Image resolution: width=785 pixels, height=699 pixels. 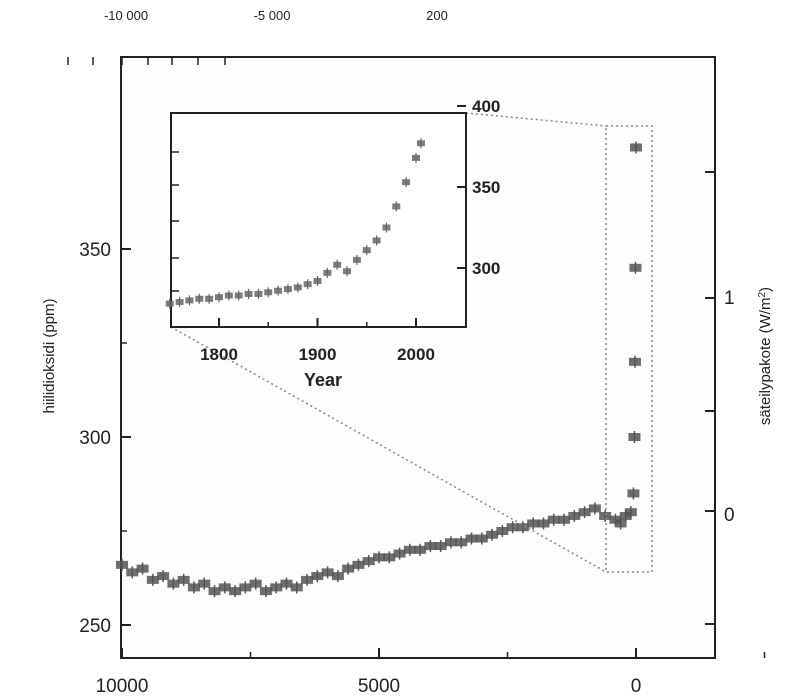 What do you see at coordinates (629, 349) in the screenshot?
I see `zoom-box` at bounding box center [629, 349].